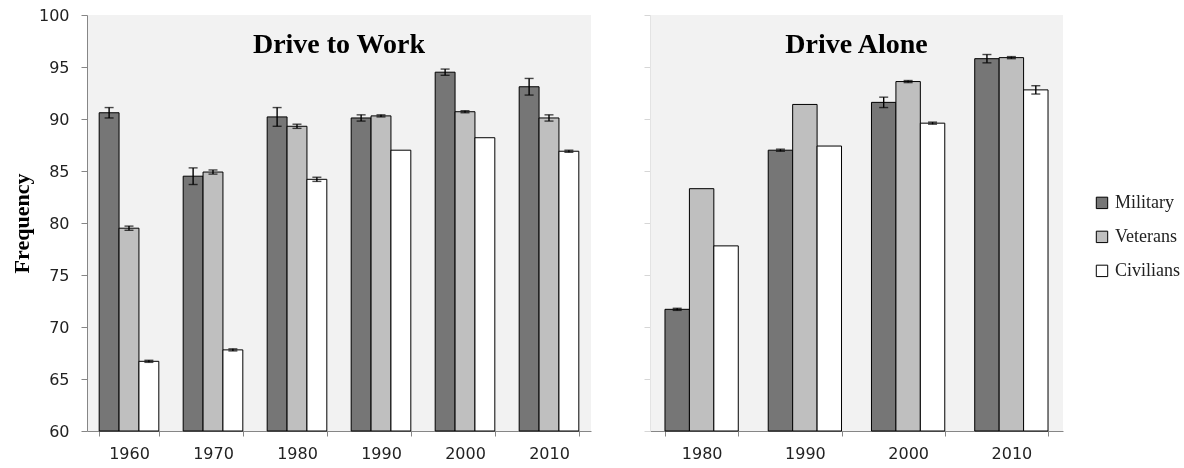 The image size is (1184, 468). What do you see at coordinates (339, 43) in the screenshot?
I see `chart-title: Drive to Work` at bounding box center [339, 43].